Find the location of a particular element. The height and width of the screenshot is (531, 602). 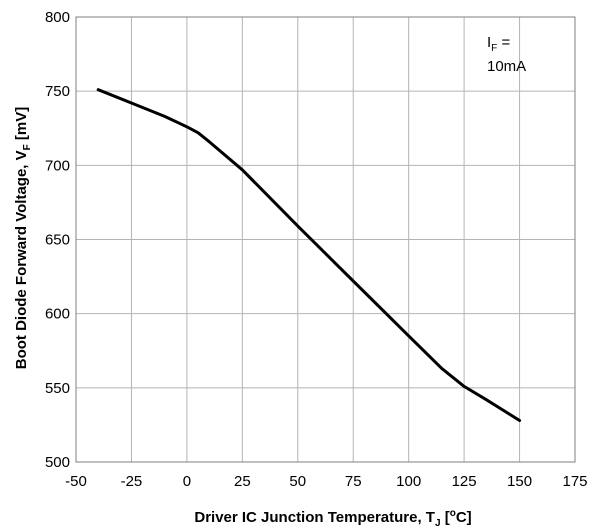

x-axis-title-main: Driver IC Junction Temperature, T is located at coordinates (314, 517).